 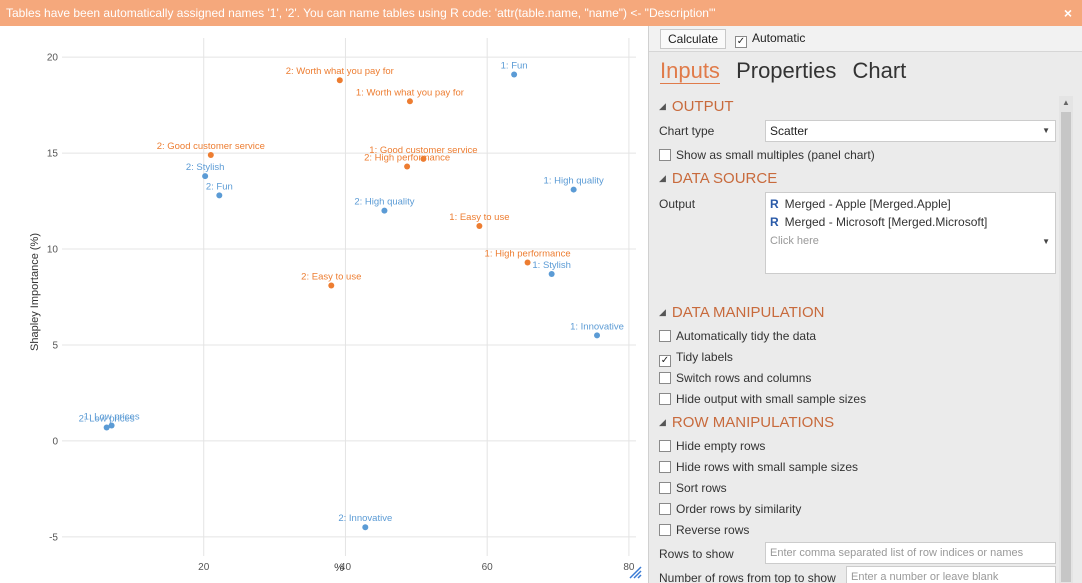 I want to click on tab-chart: Chart, so click(x=879, y=70).